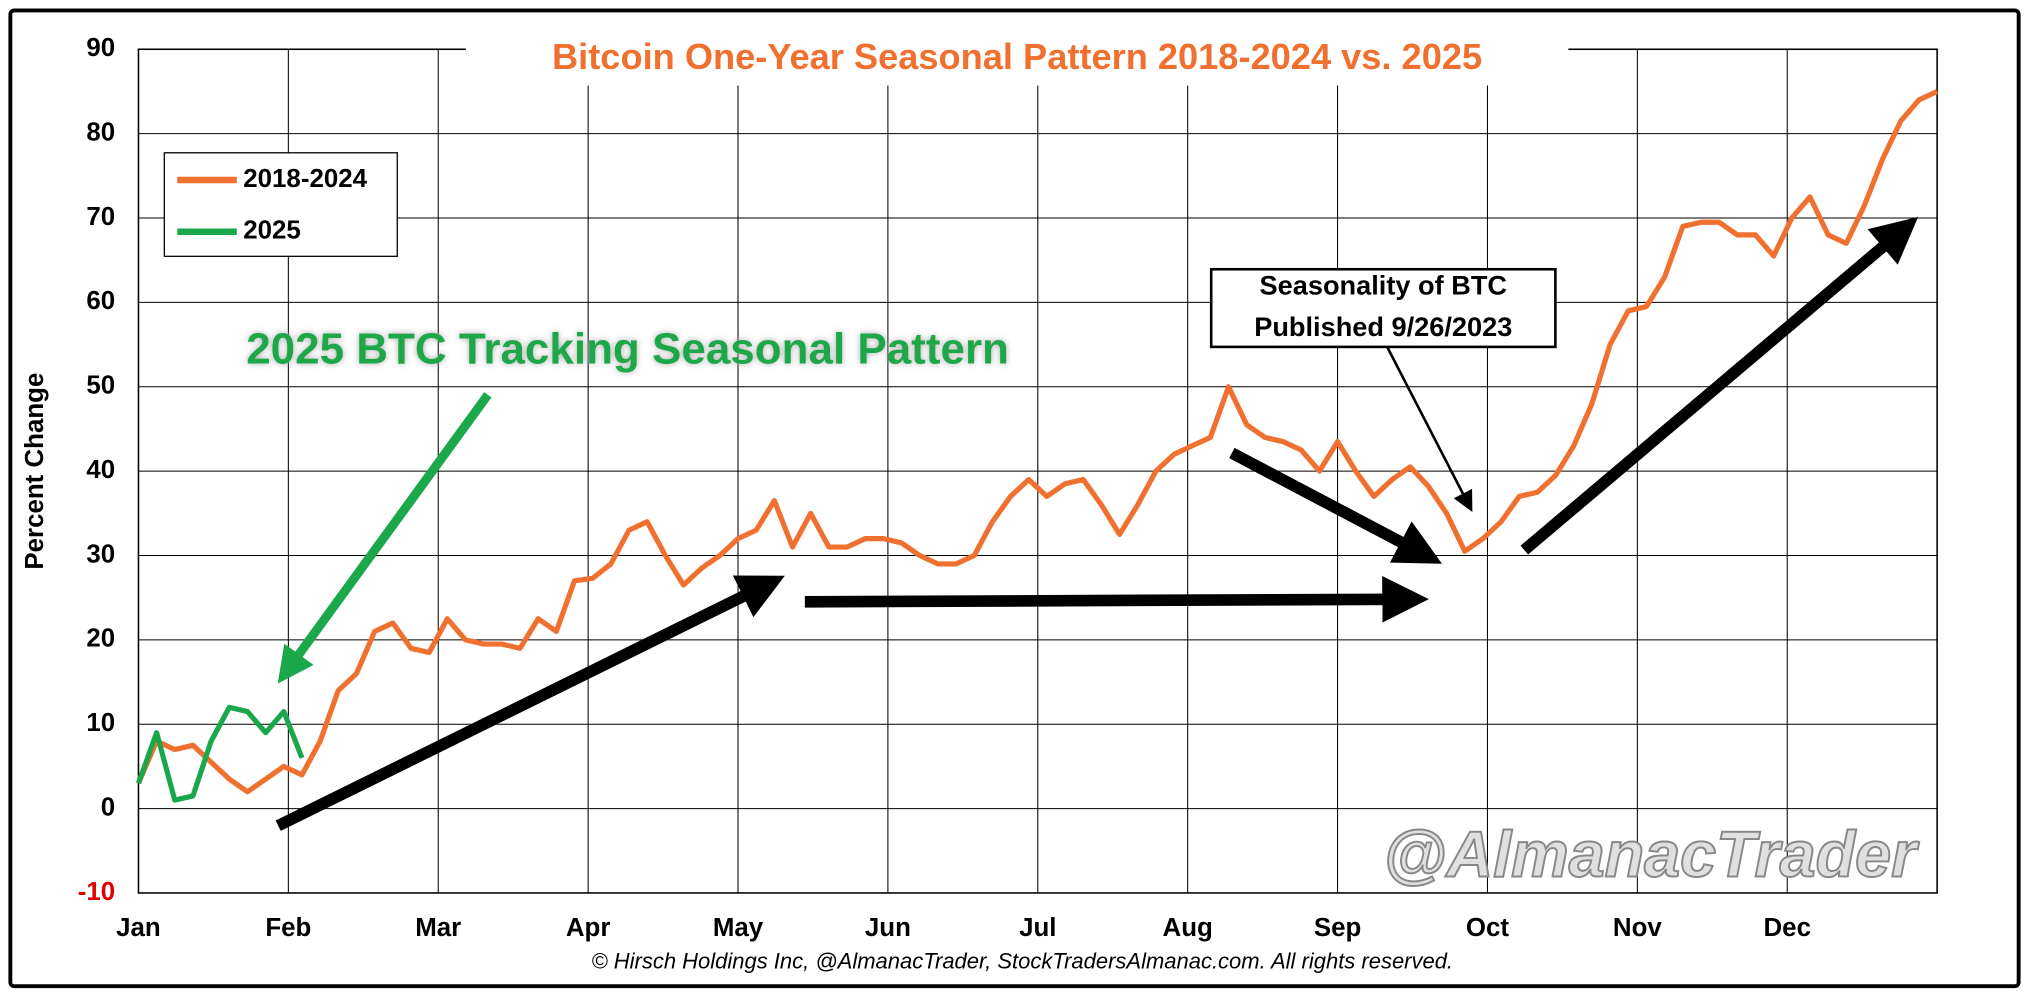 This screenshot has height=994, width=2029. I want to click on x-tick-label: Jun, so click(888, 928).